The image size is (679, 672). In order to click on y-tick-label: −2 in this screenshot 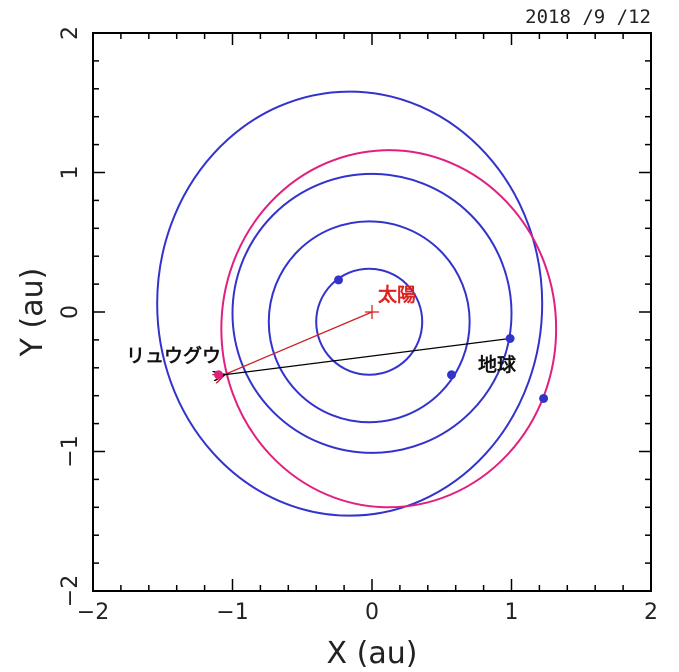, I will do `click(70, 591)`.